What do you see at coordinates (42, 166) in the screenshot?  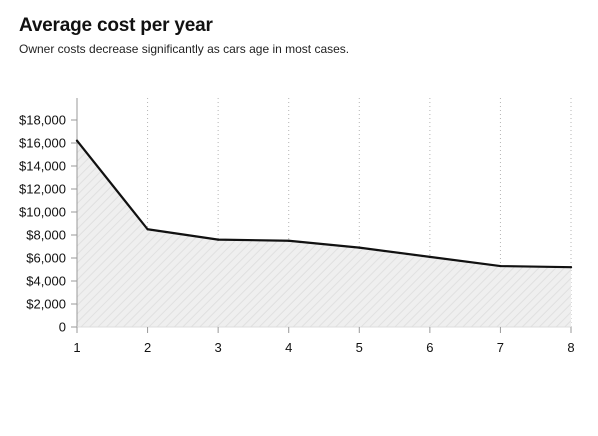 I see `y-tick-label: $14,000` at bounding box center [42, 166].